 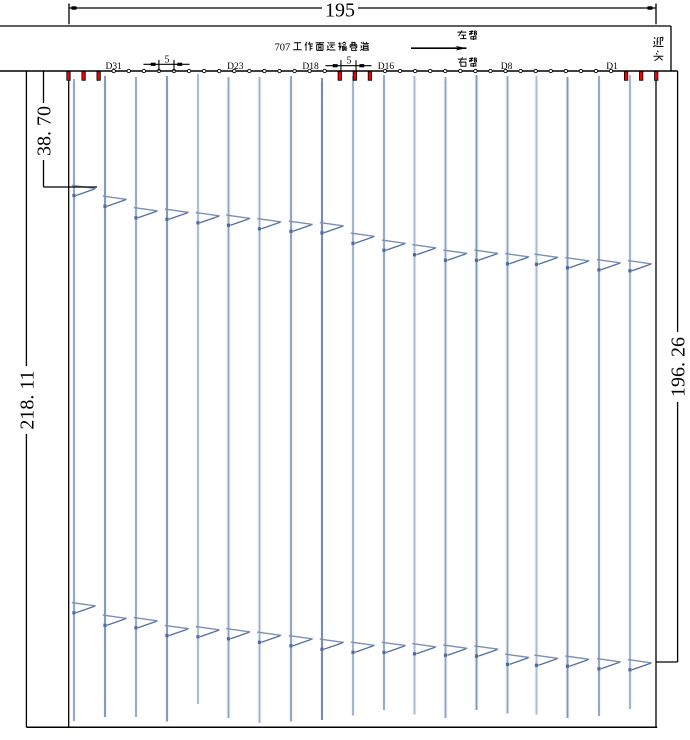 What do you see at coordinates (283, 47) in the screenshot?
I see `svg-text: 707` at bounding box center [283, 47].